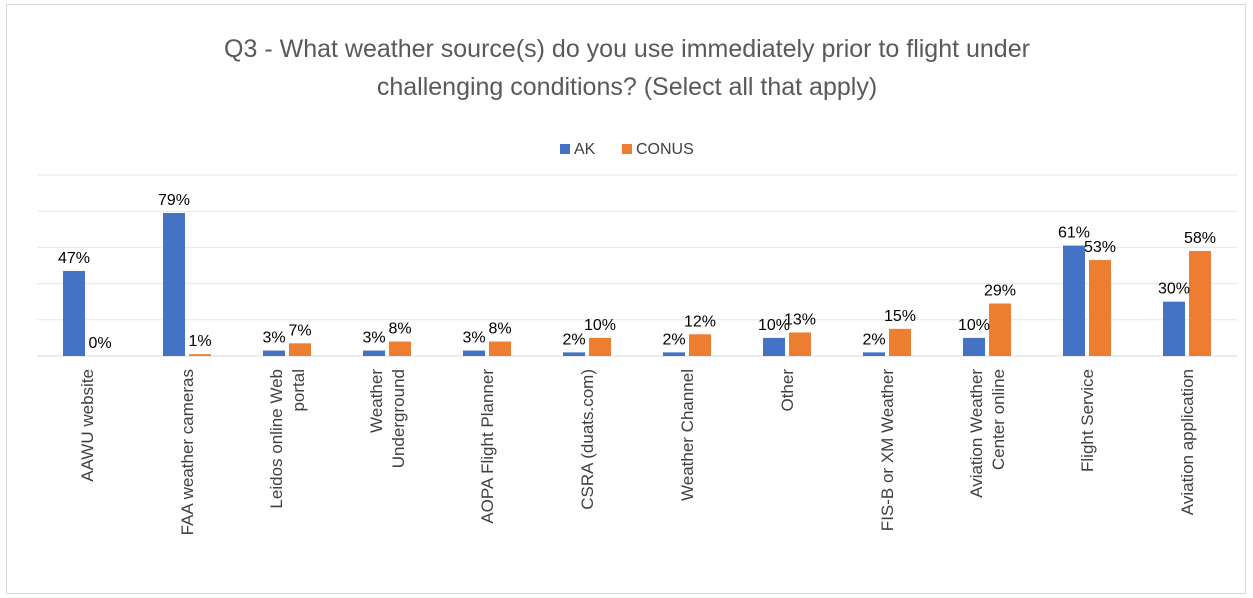 Image resolution: width=1253 pixels, height=598 pixels. I want to click on legend-swatch-ak, so click(565, 149).